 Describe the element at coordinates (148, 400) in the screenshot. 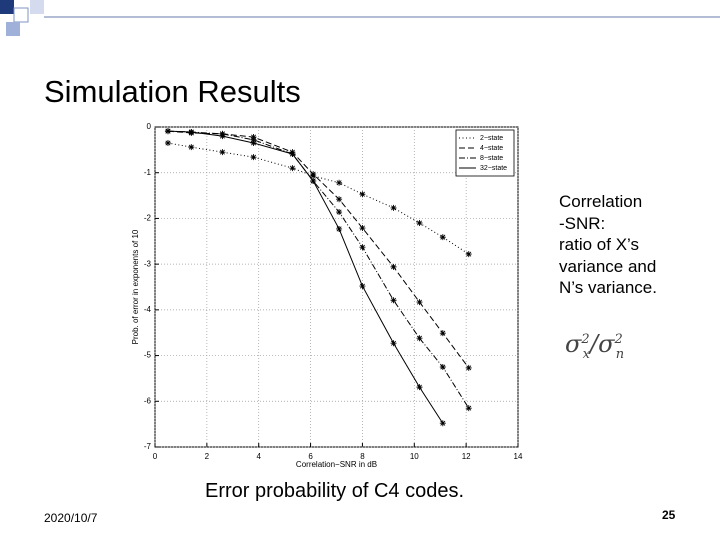

I see `y-tick-label: -6` at that location.